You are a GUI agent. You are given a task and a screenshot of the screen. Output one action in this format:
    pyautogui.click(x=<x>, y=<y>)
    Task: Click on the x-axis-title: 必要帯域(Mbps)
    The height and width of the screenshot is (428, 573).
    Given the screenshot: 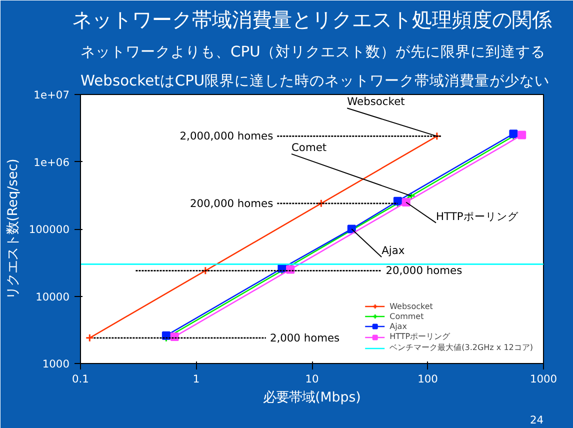 What is the action you would take?
    pyautogui.click(x=312, y=398)
    